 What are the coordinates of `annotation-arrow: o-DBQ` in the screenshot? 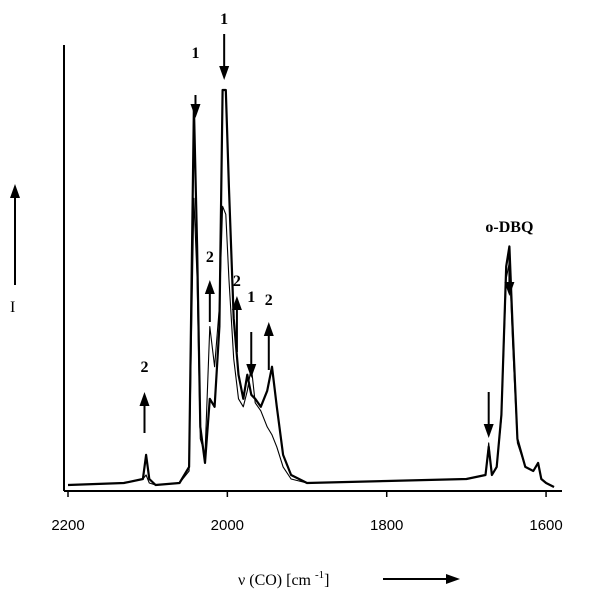 It's located at (509, 257).